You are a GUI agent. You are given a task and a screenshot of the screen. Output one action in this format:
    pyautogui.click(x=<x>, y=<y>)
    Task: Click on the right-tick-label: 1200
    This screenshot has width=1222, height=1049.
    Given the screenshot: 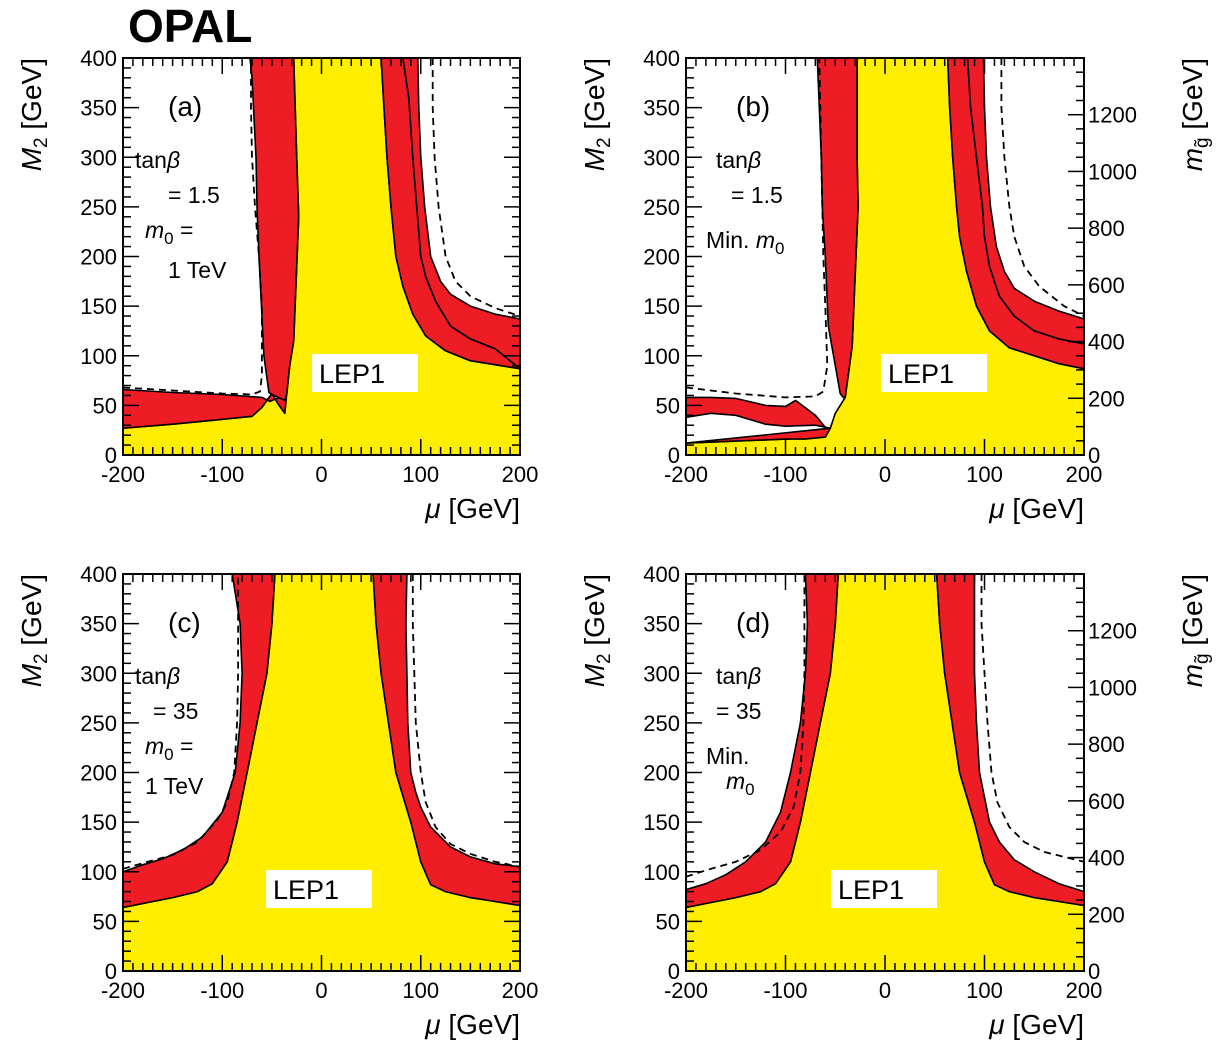 What is the action you would take?
    pyautogui.click(x=1112, y=115)
    